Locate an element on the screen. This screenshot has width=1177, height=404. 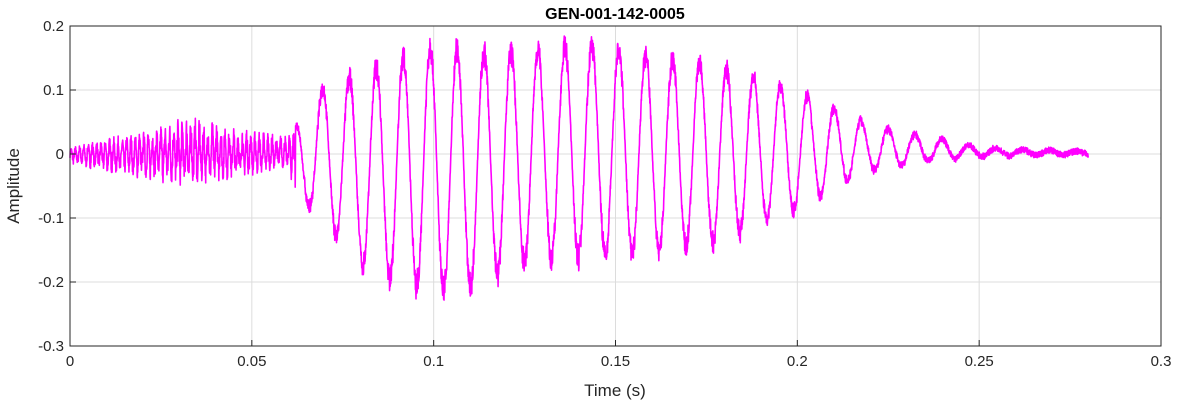
x-tick-label: 0.15 is located at coordinates (615, 361).